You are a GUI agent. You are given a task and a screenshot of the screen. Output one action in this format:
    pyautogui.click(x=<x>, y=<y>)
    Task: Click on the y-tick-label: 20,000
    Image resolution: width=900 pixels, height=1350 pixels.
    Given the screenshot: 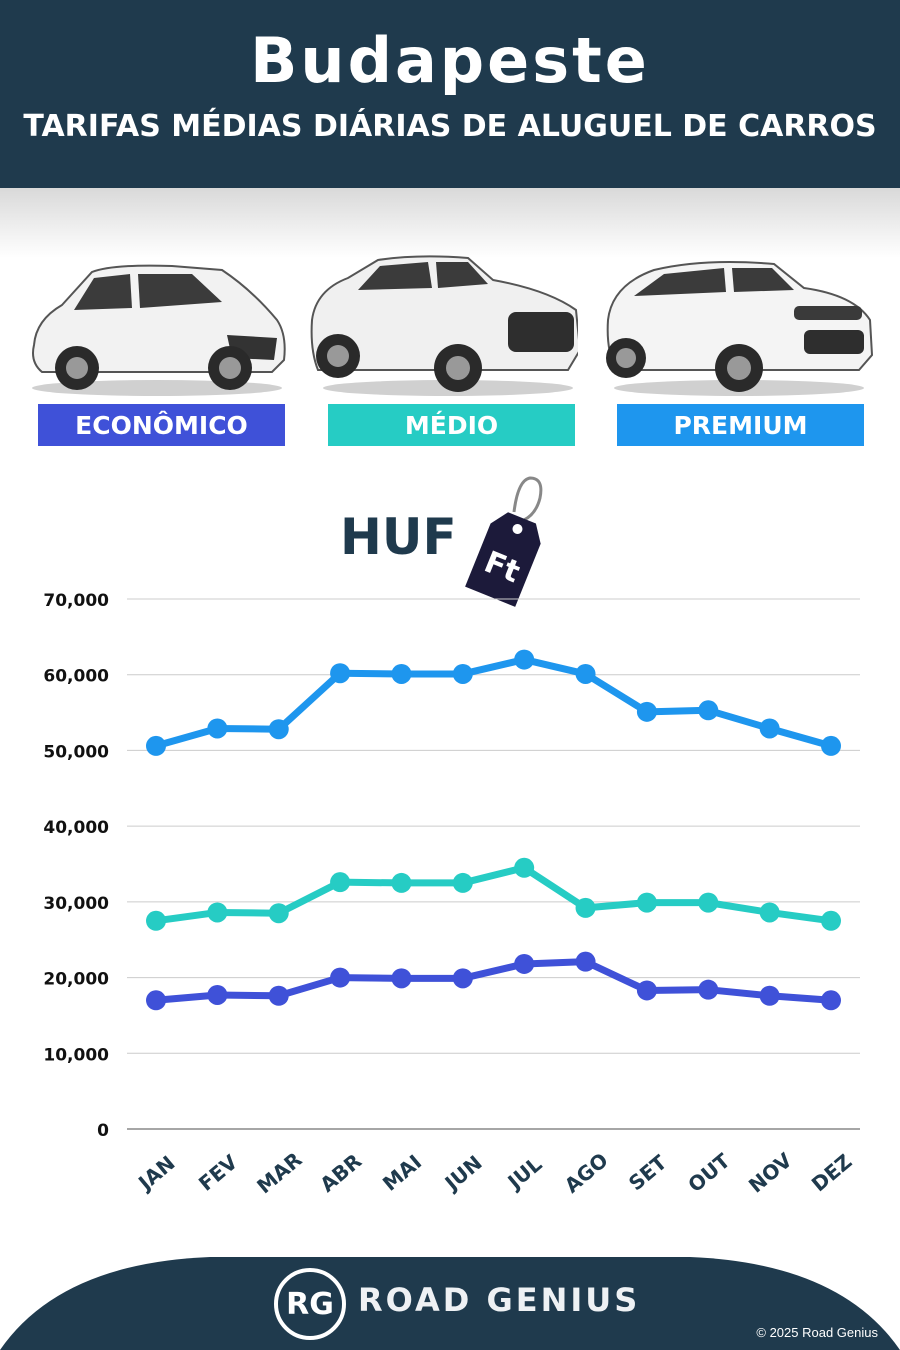 What is the action you would take?
    pyautogui.click(x=76, y=980)
    